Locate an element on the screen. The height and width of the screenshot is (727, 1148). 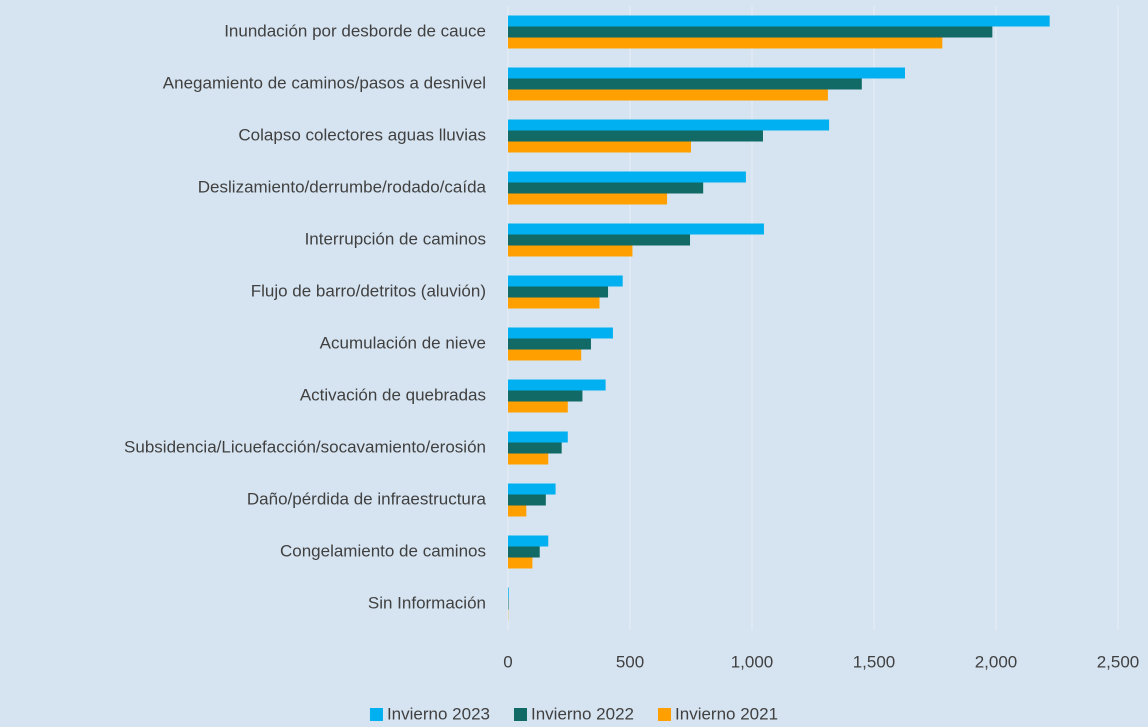
y-tick-label: Acumulación de nieve is located at coordinates (403, 342).